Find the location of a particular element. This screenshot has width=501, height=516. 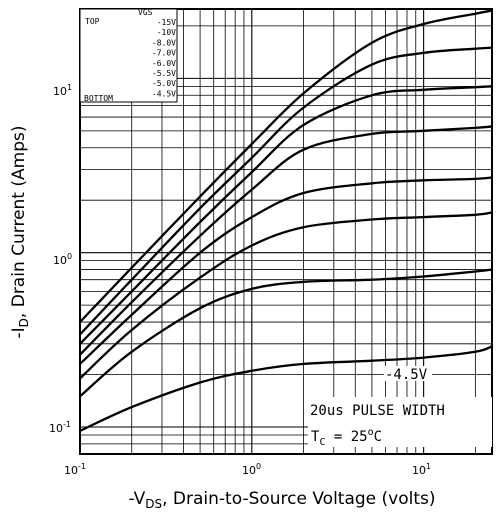

y-axis-title: -ID, Drain Current (Amps) is located at coordinates (20, 232).